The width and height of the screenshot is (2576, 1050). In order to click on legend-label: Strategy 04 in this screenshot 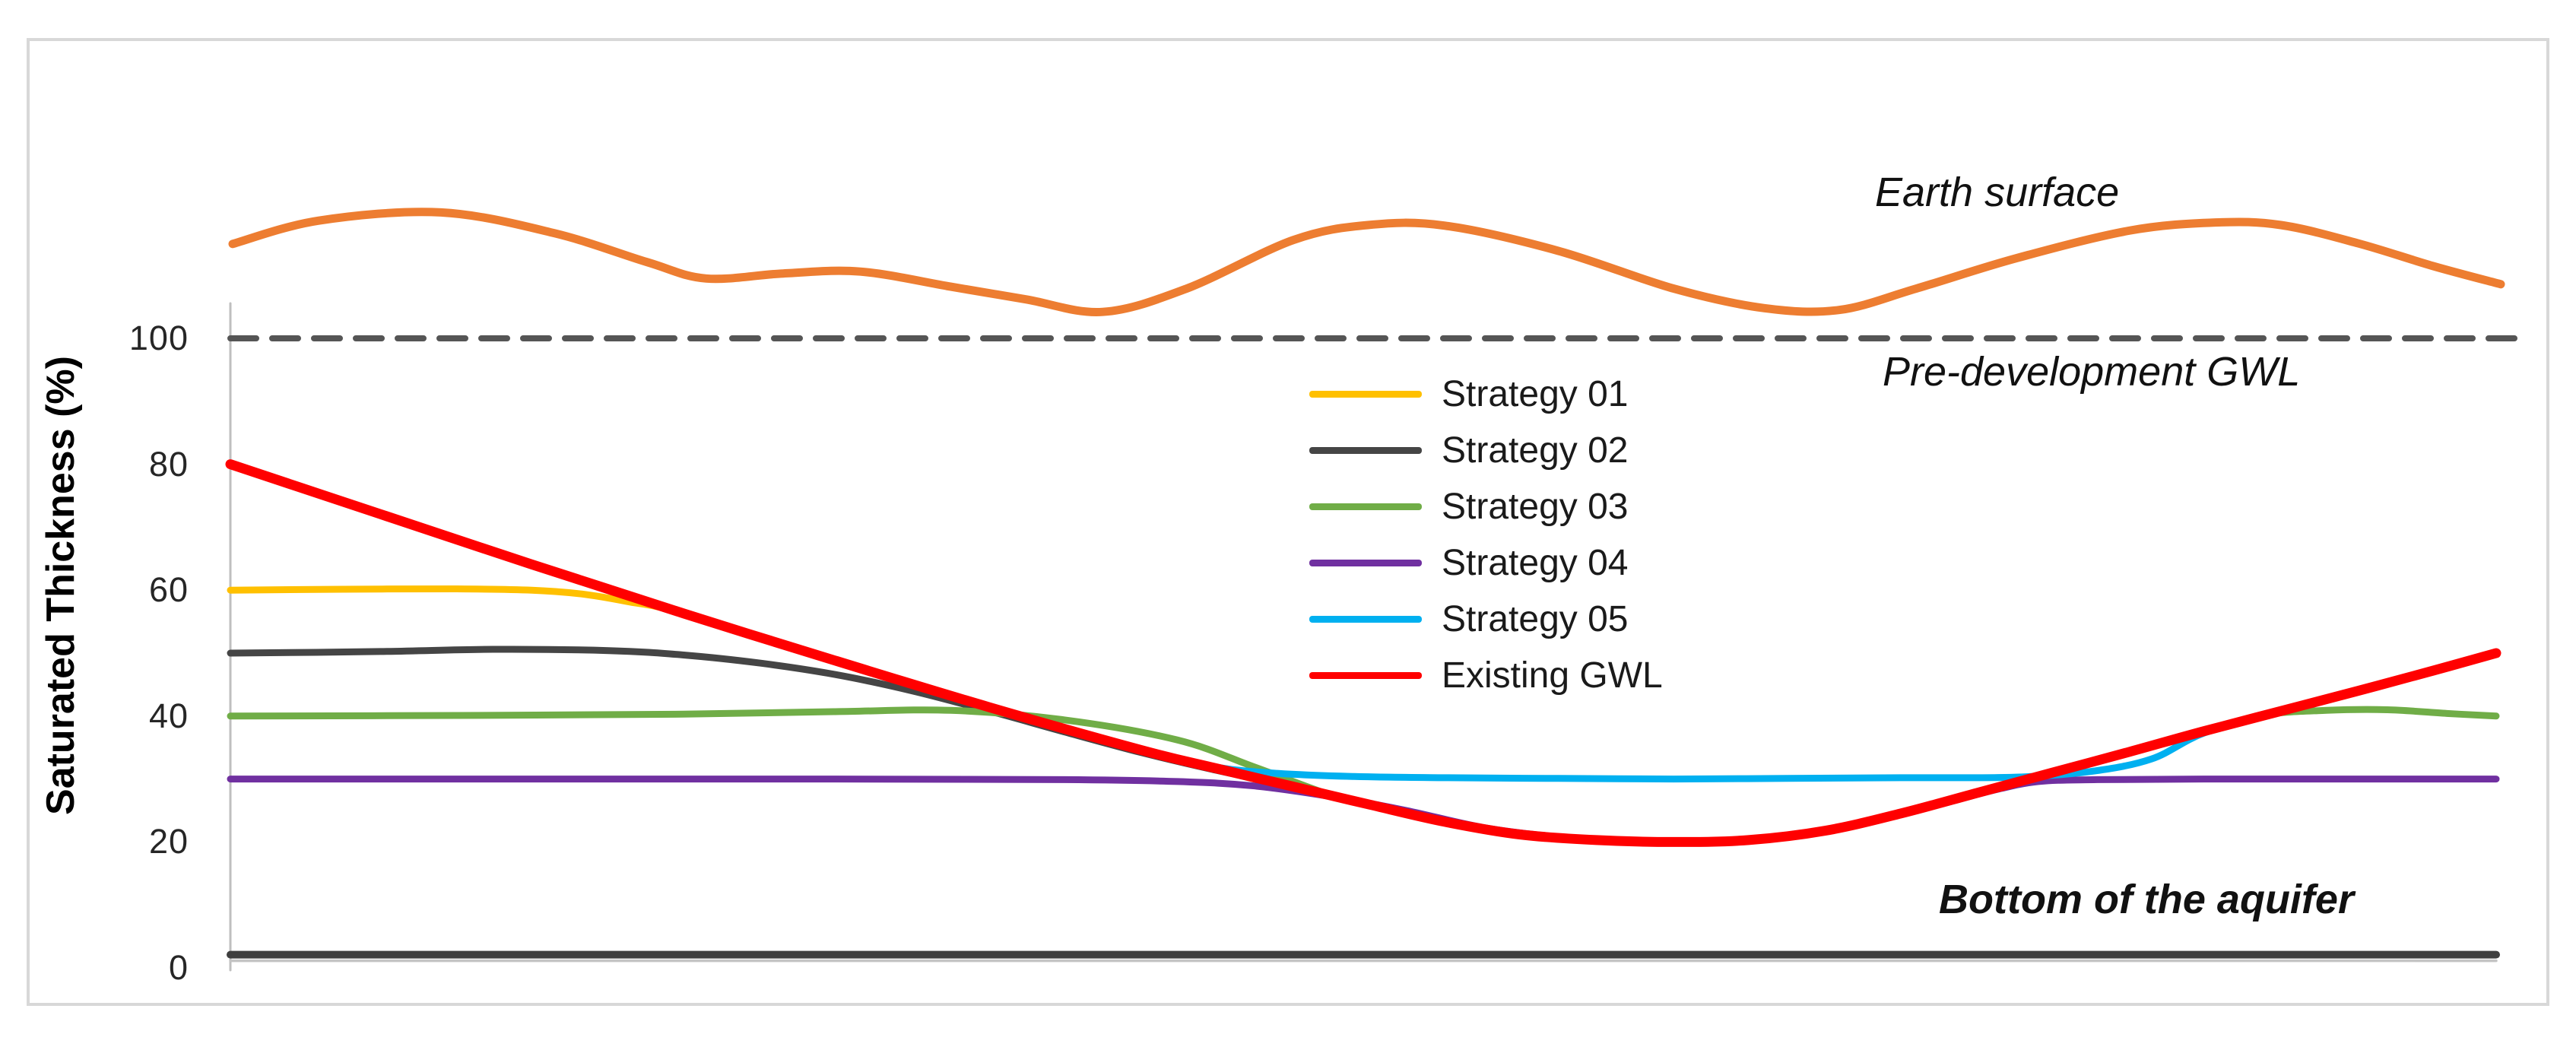, I will do `click(1536, 563)`.